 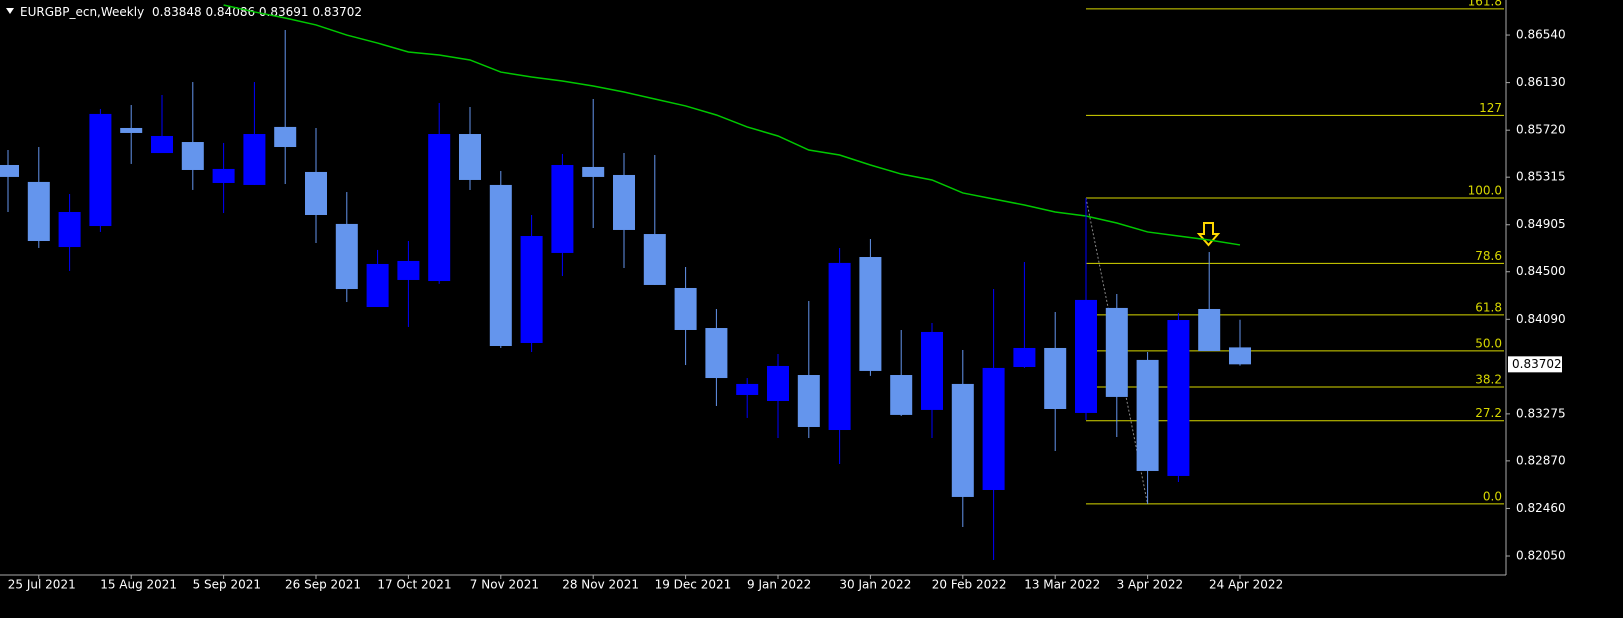 I want to click on y-tick-label: 0.84905, so click(x=1541, y=224).